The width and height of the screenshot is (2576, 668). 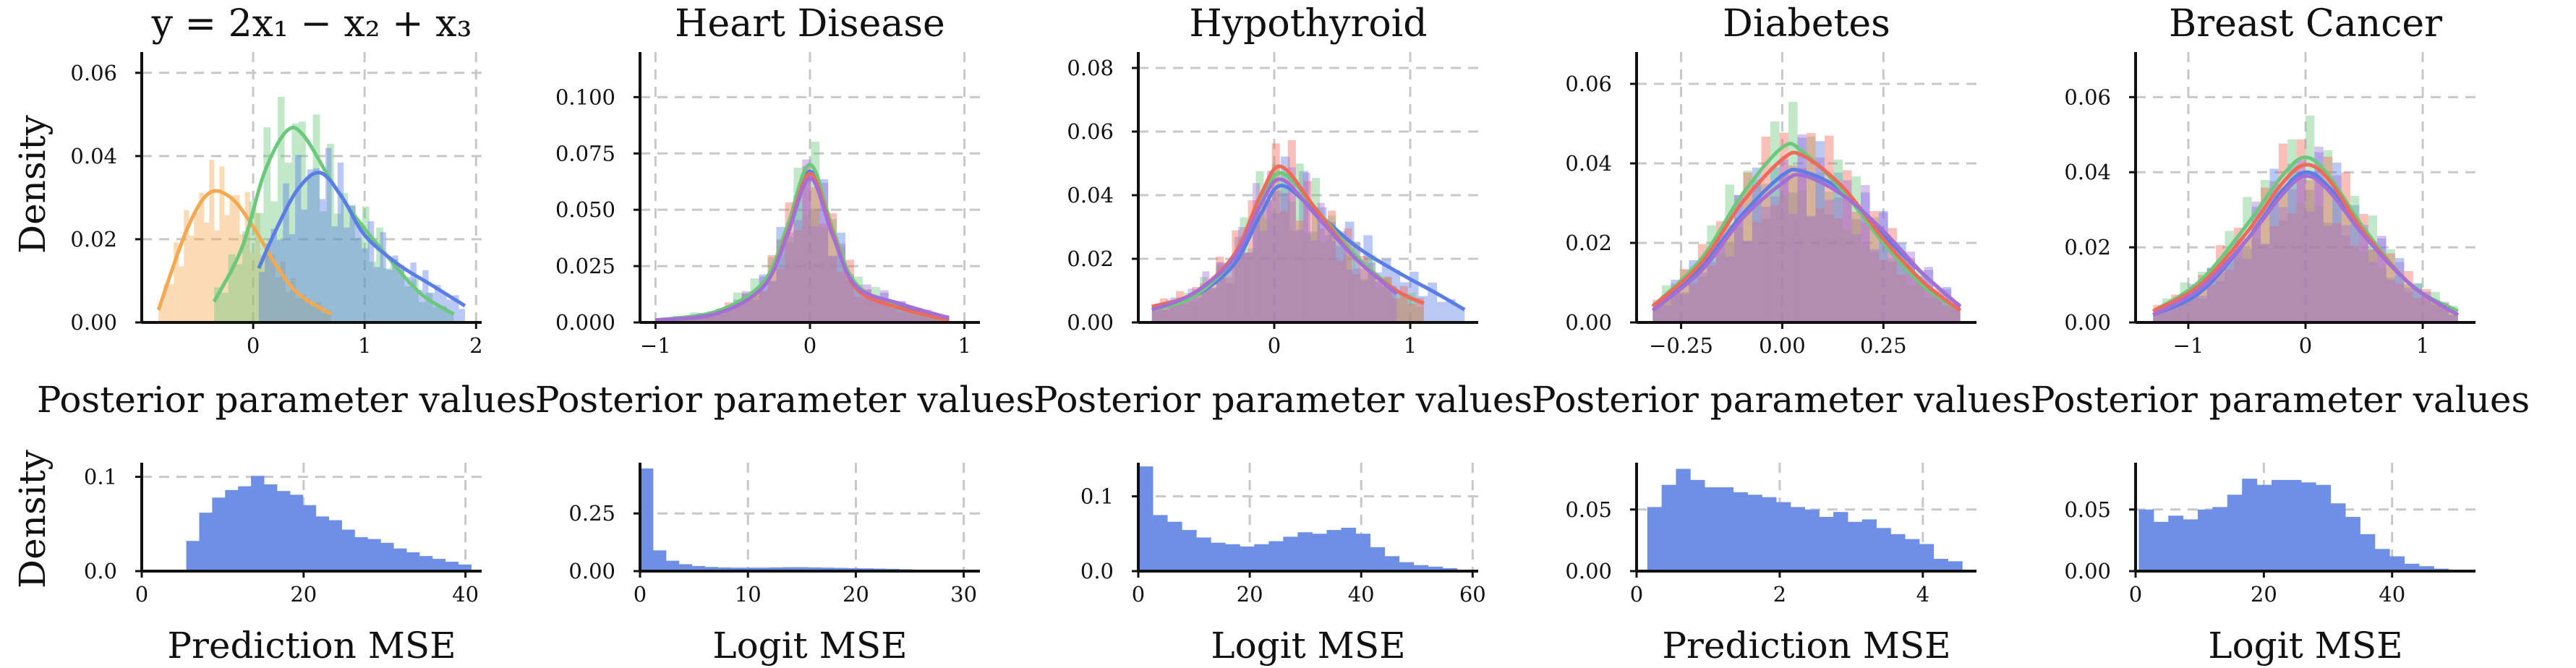 I want to click on x-tick-label: 20, so click(x=303, y=594).